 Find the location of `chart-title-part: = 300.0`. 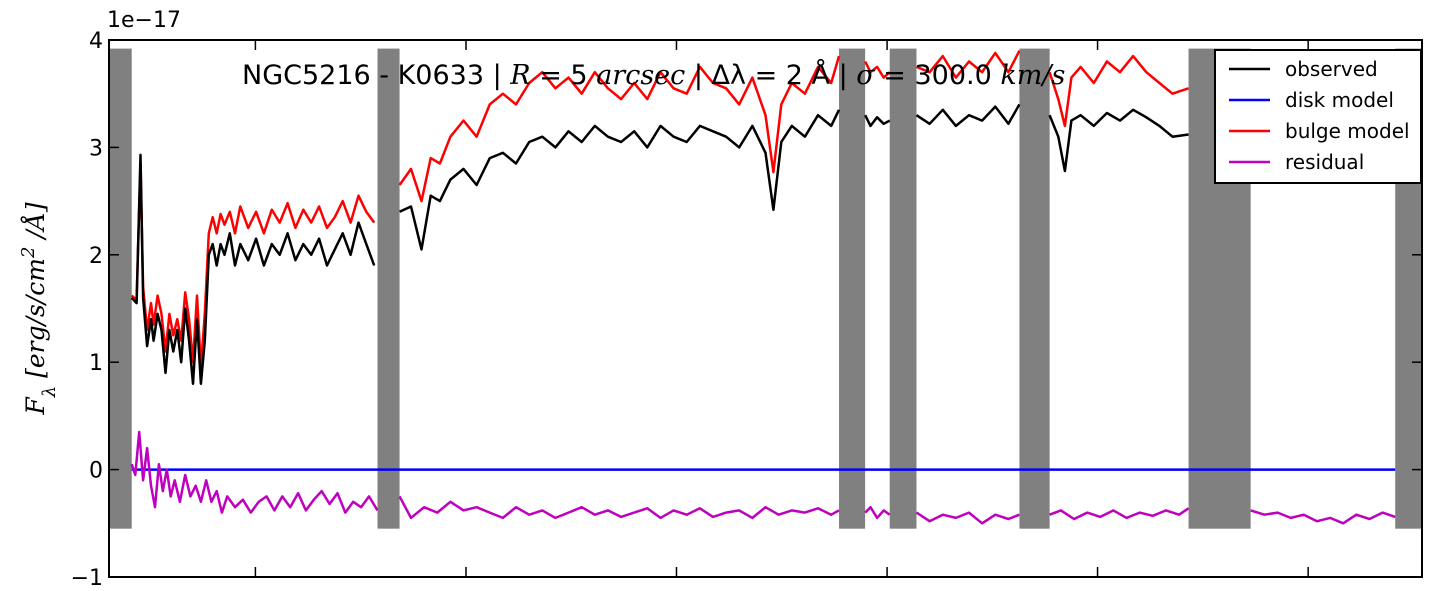

chart-title-part: = 300.0 is located at coordinates (938, 75).